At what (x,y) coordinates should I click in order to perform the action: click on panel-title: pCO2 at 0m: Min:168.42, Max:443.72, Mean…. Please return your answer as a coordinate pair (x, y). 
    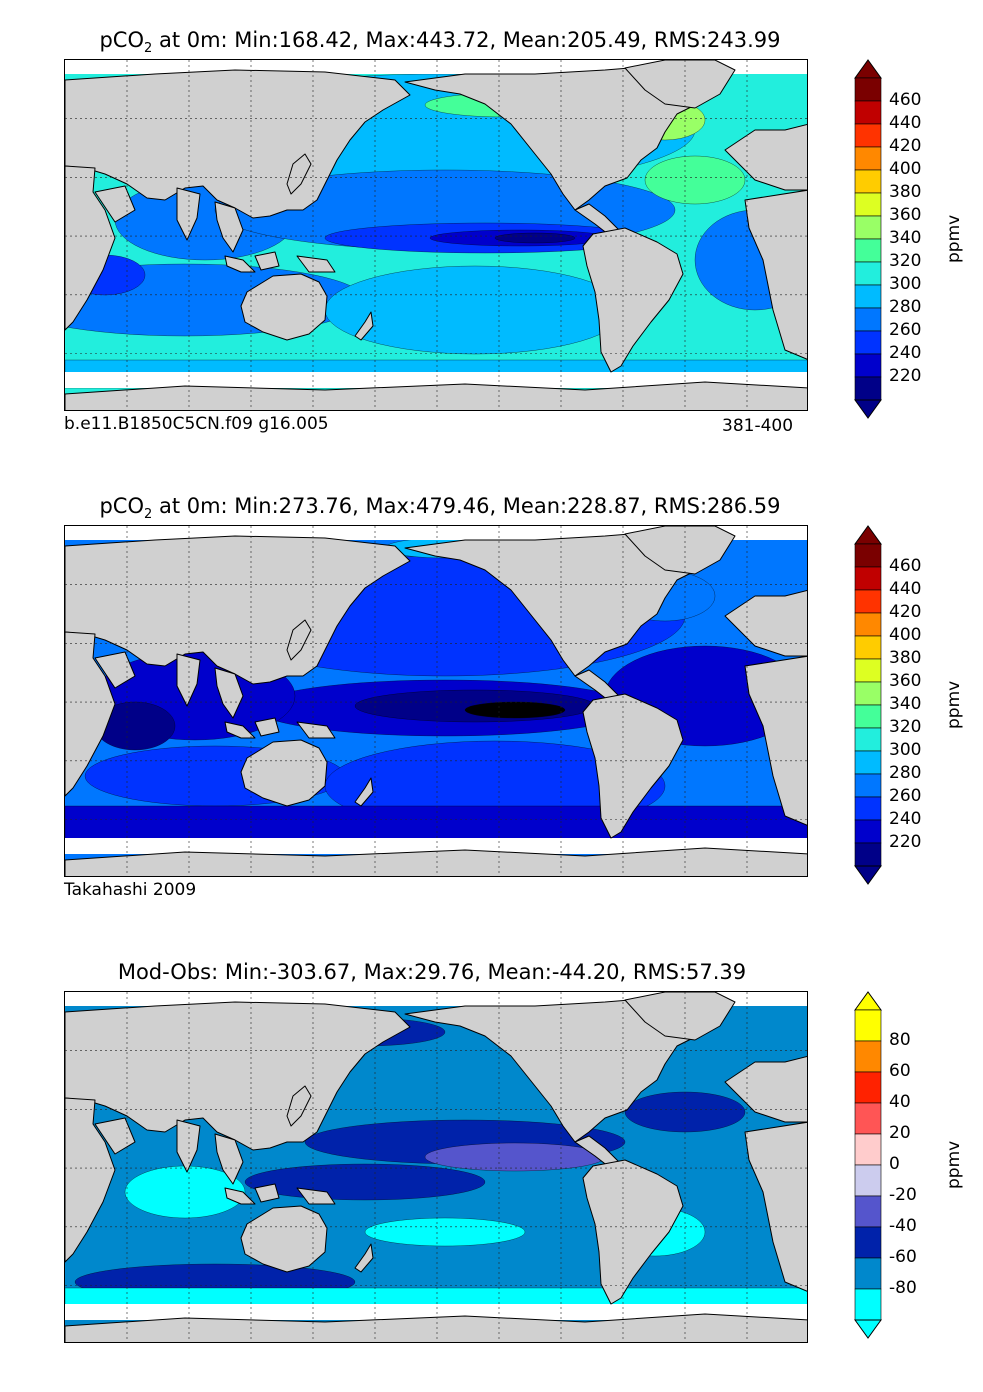
    Looking at the image, I should click on (440, 42).